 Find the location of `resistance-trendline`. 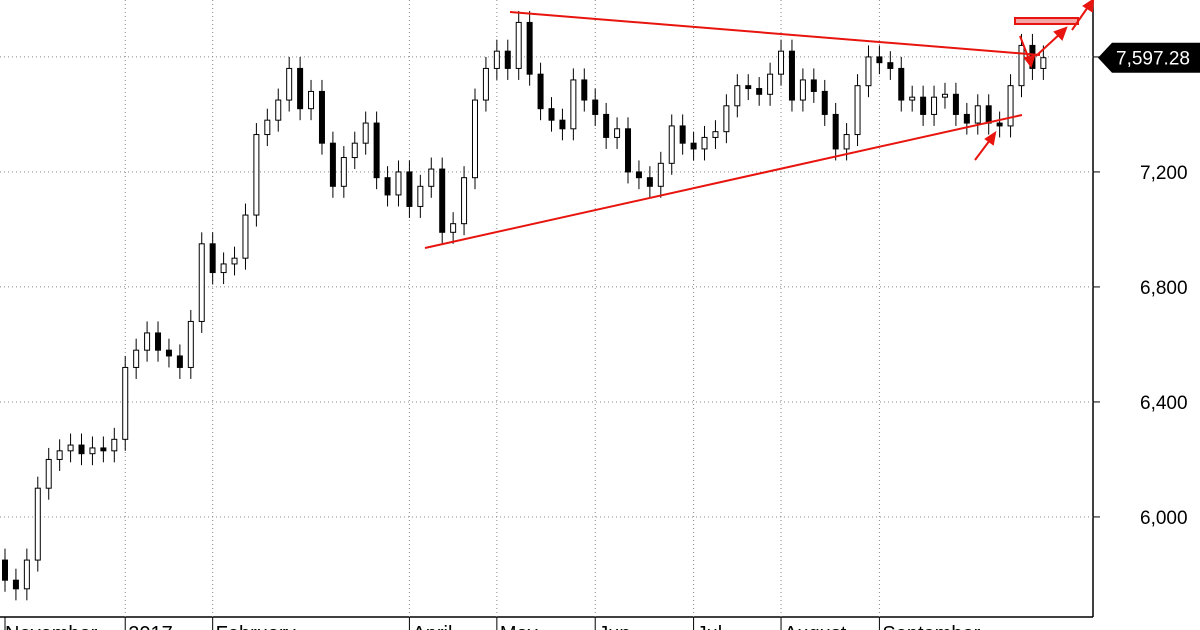

resistance-trendline is located at coordinates (775, 33).